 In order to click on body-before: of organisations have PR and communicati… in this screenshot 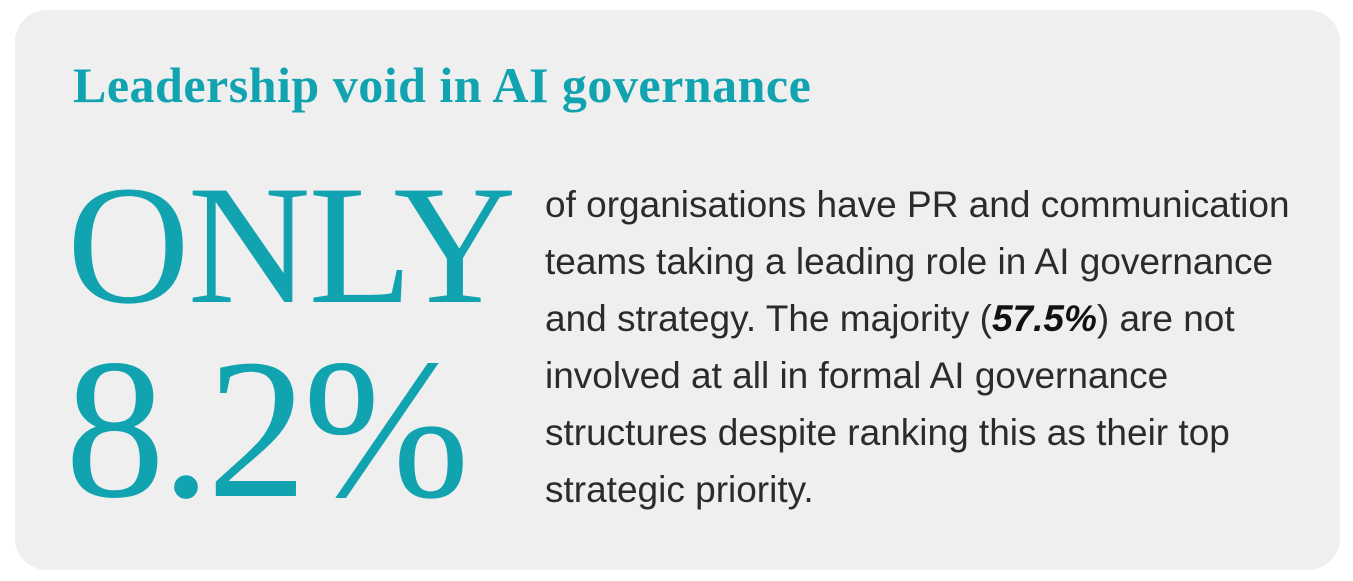, I will do `click(917, 261)`.